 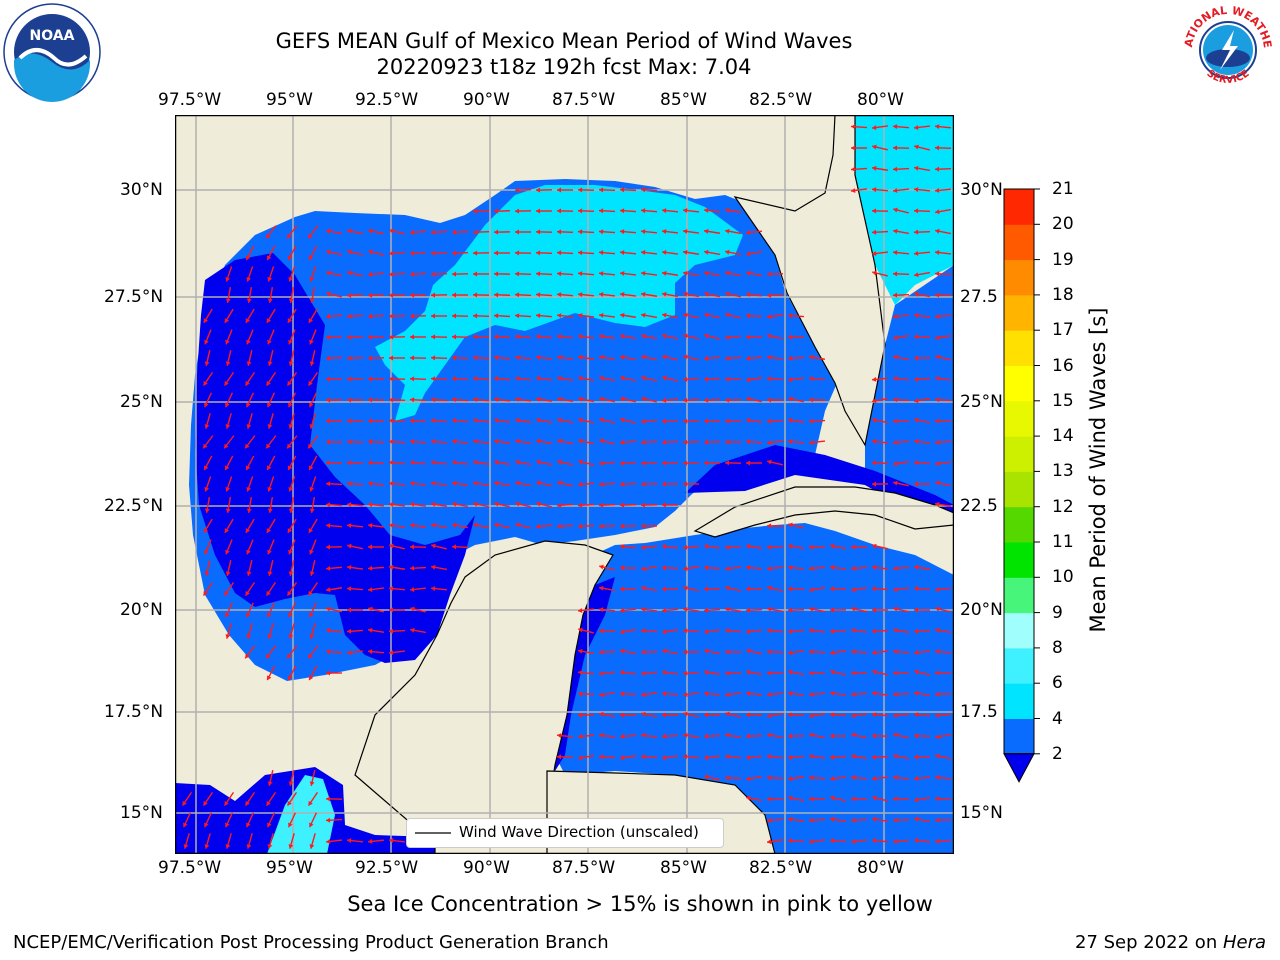 I want to click on colorbar-tick-label: 11, so click(x=1063, y=542).